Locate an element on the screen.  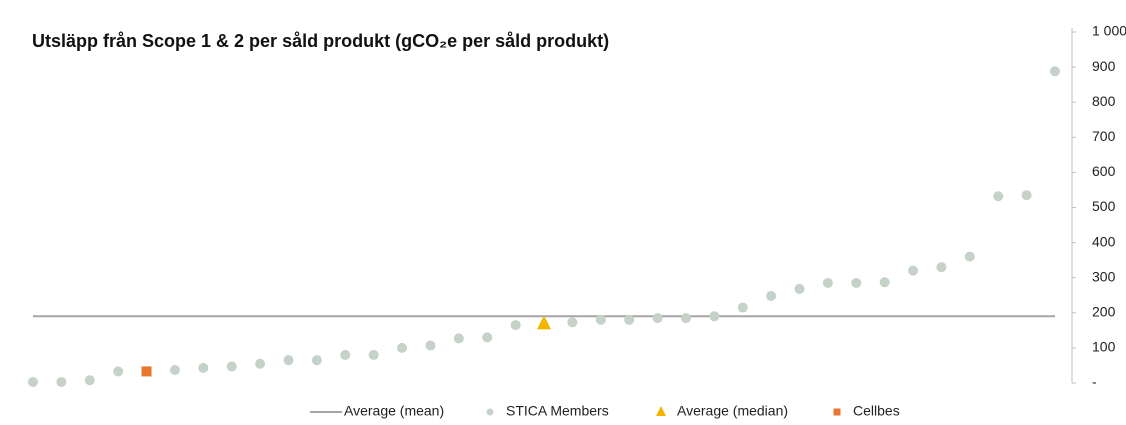
y-tick-label: 500 is located at coordinates (1104, 206).